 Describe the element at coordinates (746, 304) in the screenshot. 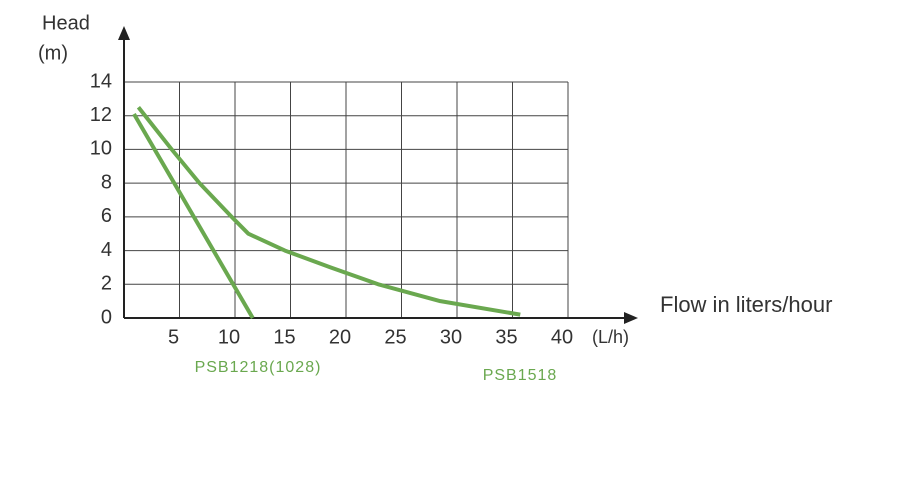

I see `x-axis-label: Flow in liters/hour` at that location.